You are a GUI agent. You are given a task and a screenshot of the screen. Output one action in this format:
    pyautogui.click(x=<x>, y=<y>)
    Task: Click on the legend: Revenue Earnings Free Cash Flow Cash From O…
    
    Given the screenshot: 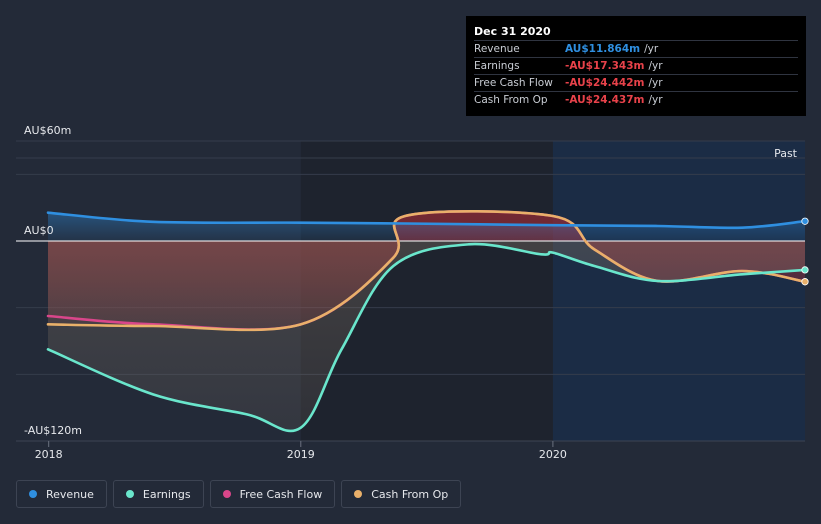 What is the action you would take?
    pyautogui.click(x=239, y=494)
    